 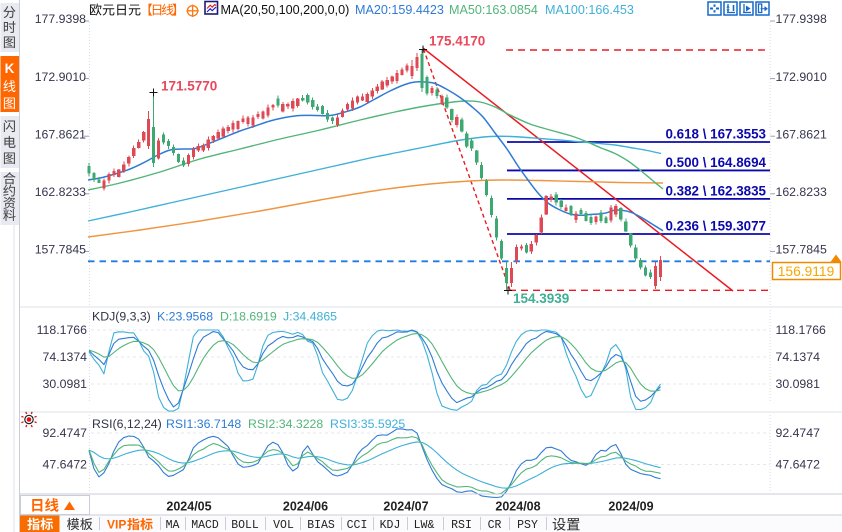 What do you see at coordinates (121, 317) in the screenshot?
I see `svg-text: KDJ(9,3,3)` at bounding box center [121, 317].